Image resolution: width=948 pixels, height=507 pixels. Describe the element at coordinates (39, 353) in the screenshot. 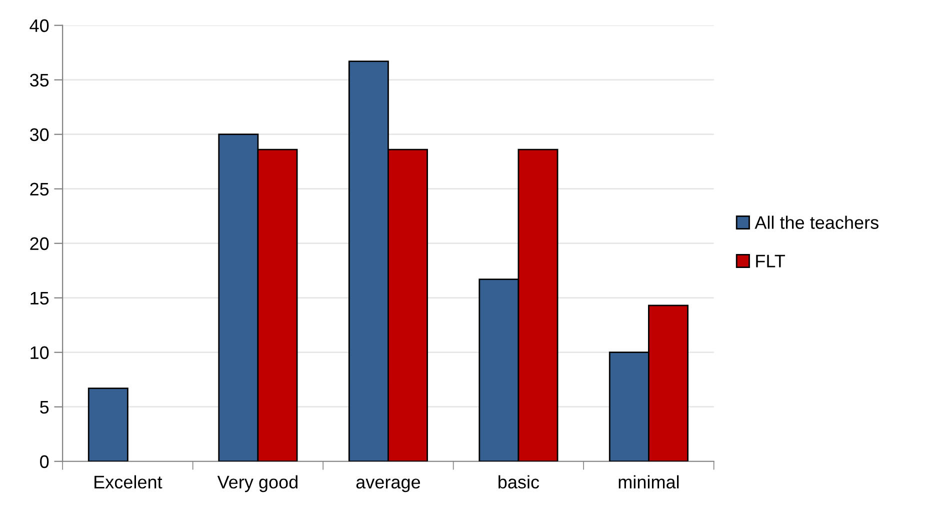

I see `y-tick-label: 10` at that location.